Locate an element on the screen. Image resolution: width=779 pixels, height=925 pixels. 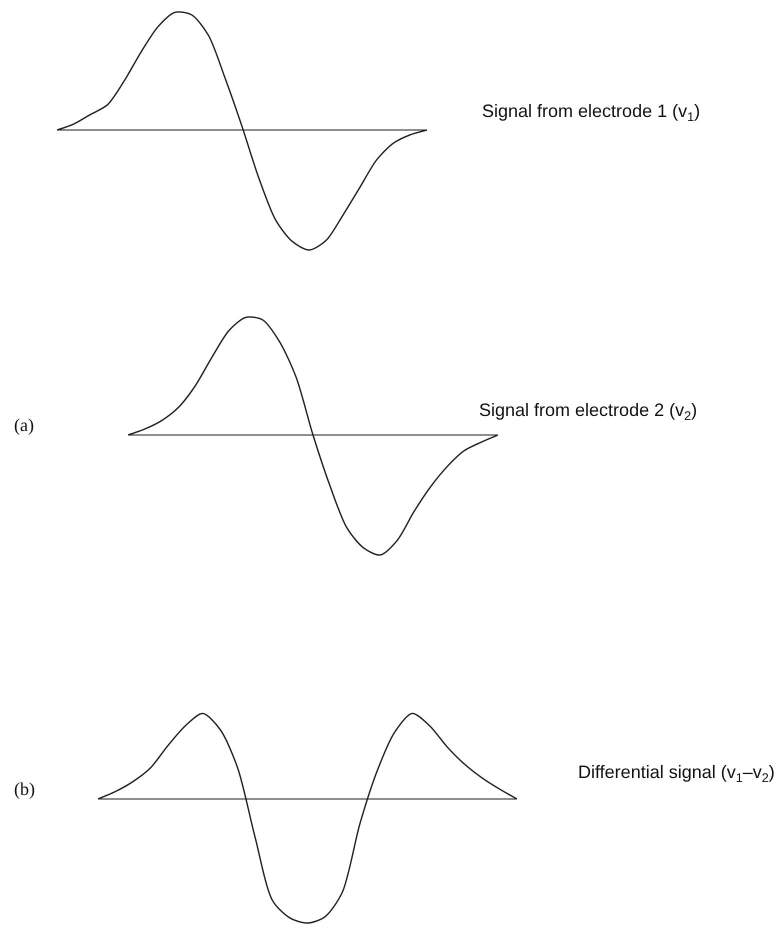
text: (b) is located at coordinates (24, 789).